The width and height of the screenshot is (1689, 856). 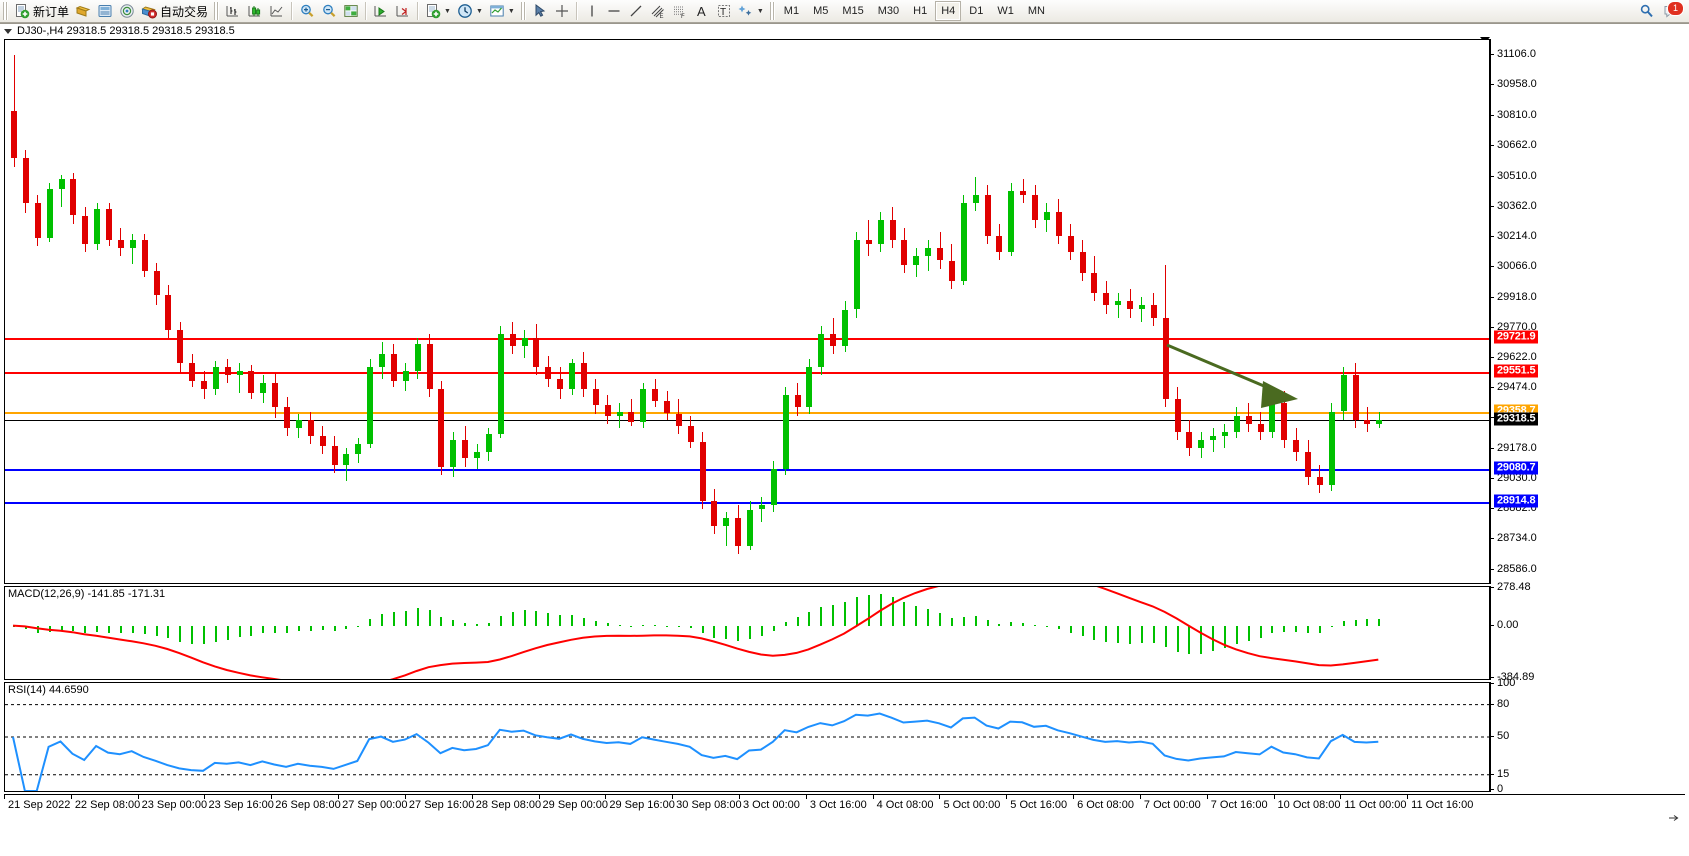 What do you see at coordinates (126, 31) in the screenshot?
I see `chart-symbol-ohlc: DJ30-,H4 29318.5 29318.5 29318.5 29318.5` at bounding box center [126, 31].